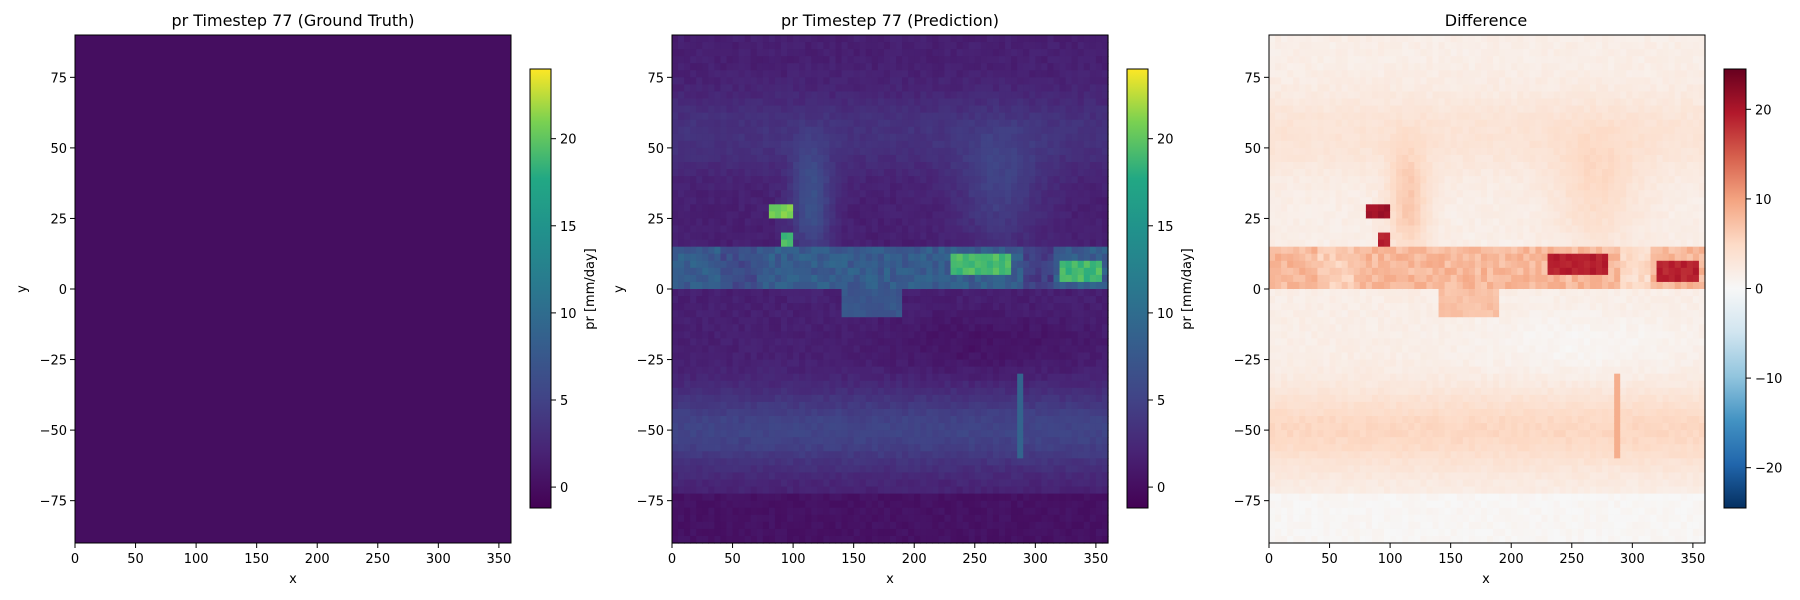 The width and height of the screenshot is (1800, 600). Describe the element at coordinates (293, 579) in the screenshot. I see `panel-1-xlabel: x` at that location.